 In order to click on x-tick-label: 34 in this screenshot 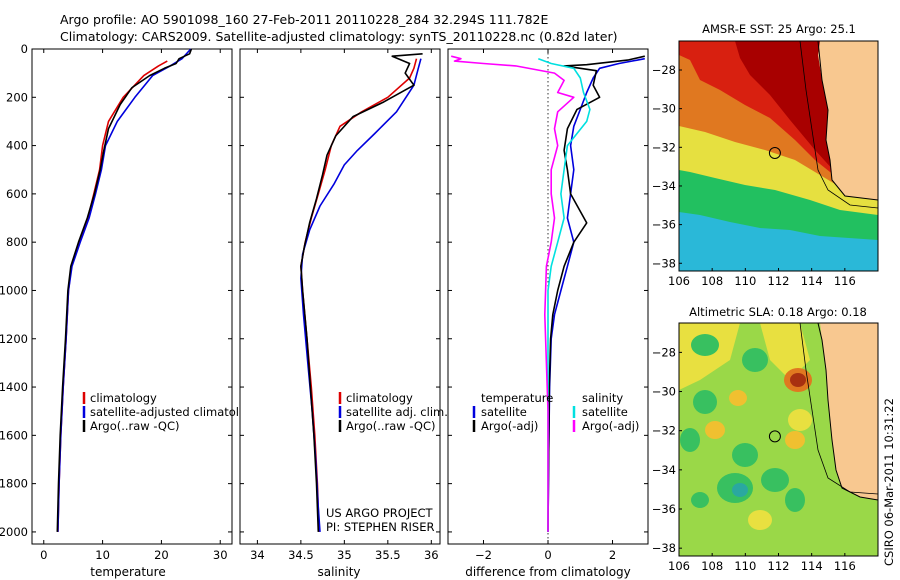, I will do `click(257, 555)`.